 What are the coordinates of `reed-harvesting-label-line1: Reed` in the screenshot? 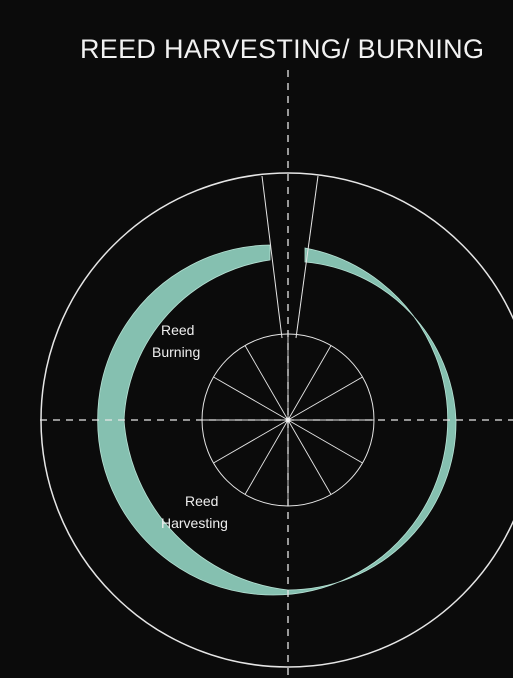 It's located at (201, 501).